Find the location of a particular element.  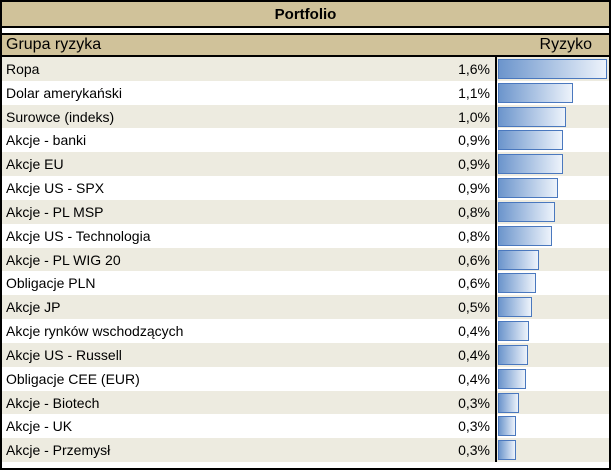

row-value: 1,6% is located at coordinates (474, 68).